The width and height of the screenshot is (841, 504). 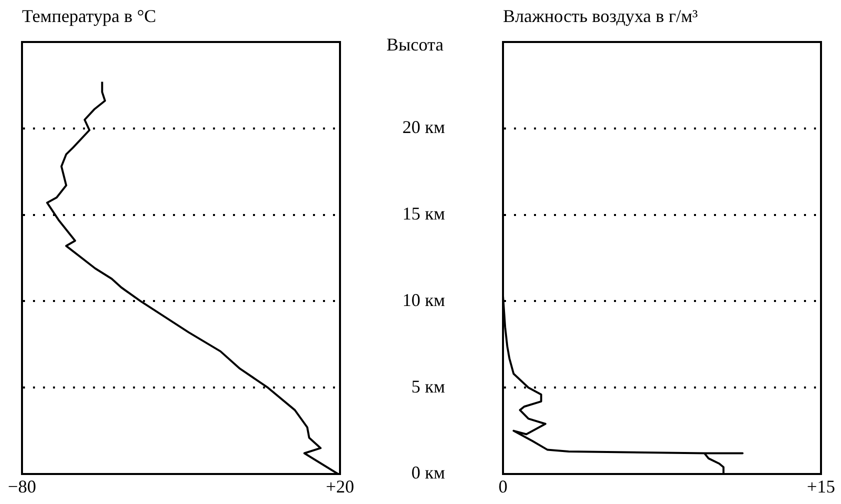 I want to click on x-tick-label: +20, so click(x=340, y=486).